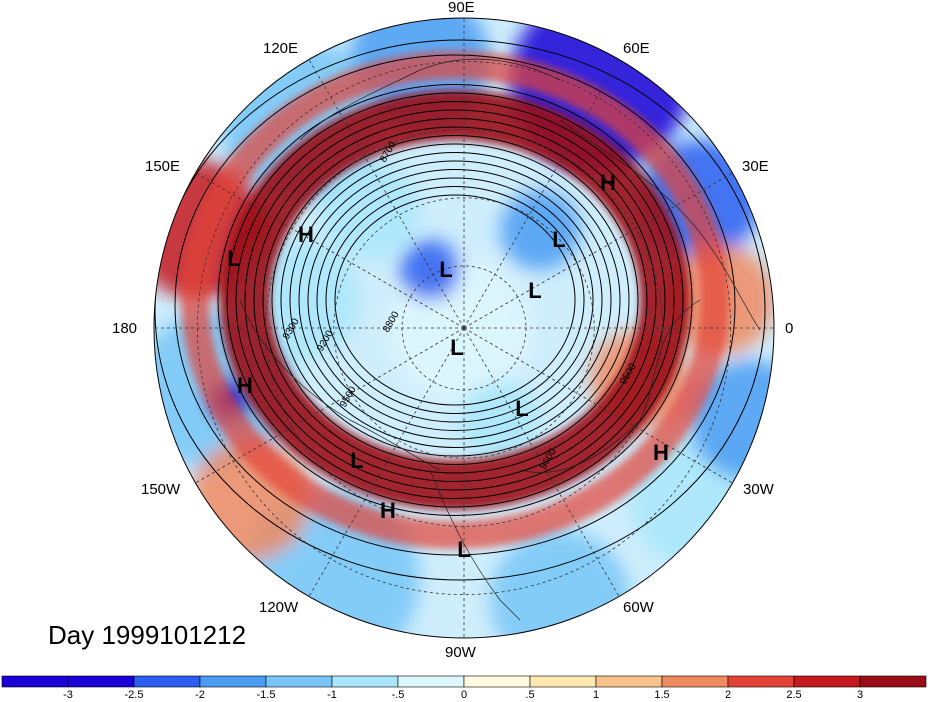 The image size is (928, 702). I want to click on height-contour, so click(455, 300).